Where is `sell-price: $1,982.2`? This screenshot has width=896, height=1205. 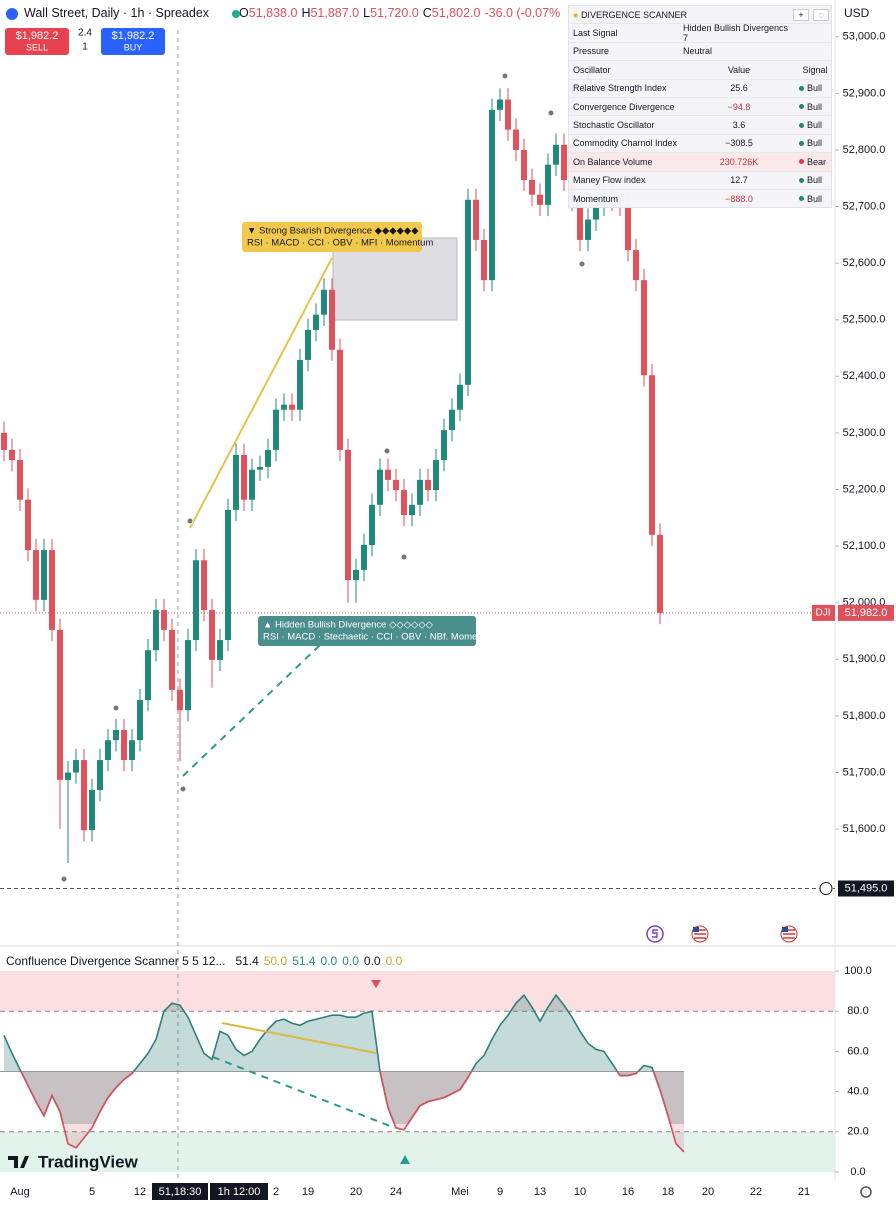
sell-price: $1,982.2 is located at coordinates (37, 36).